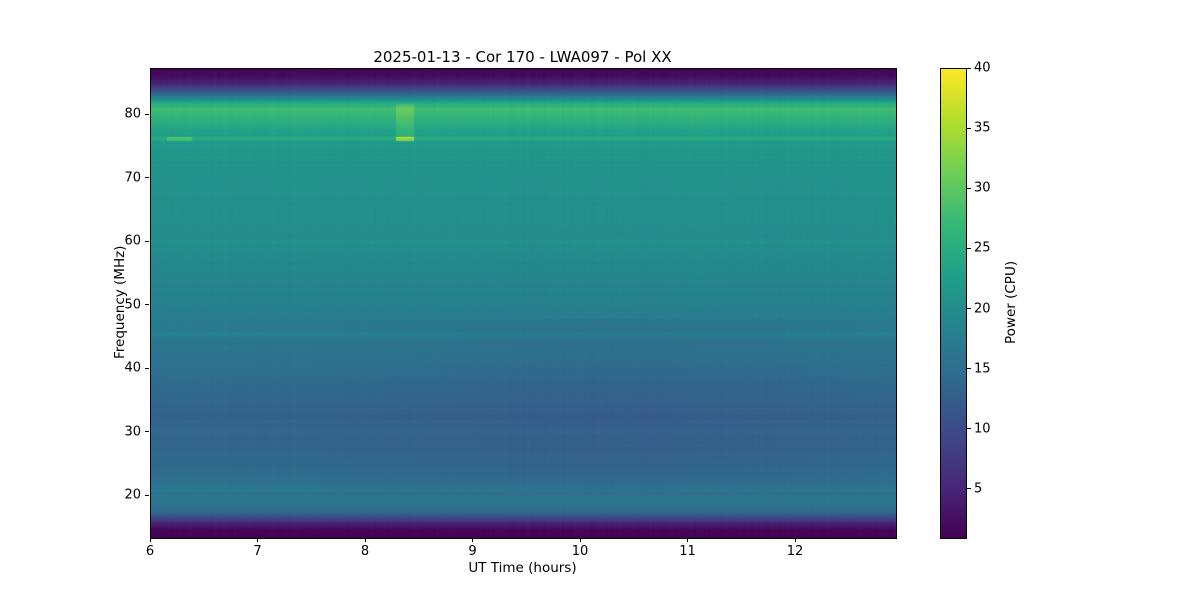 This screenshot has width=1200, height=600. What do you see at coordinates (132, 432) in the screenshot?
I see `y-tick-label: 30` at bounding box center [132, 432].